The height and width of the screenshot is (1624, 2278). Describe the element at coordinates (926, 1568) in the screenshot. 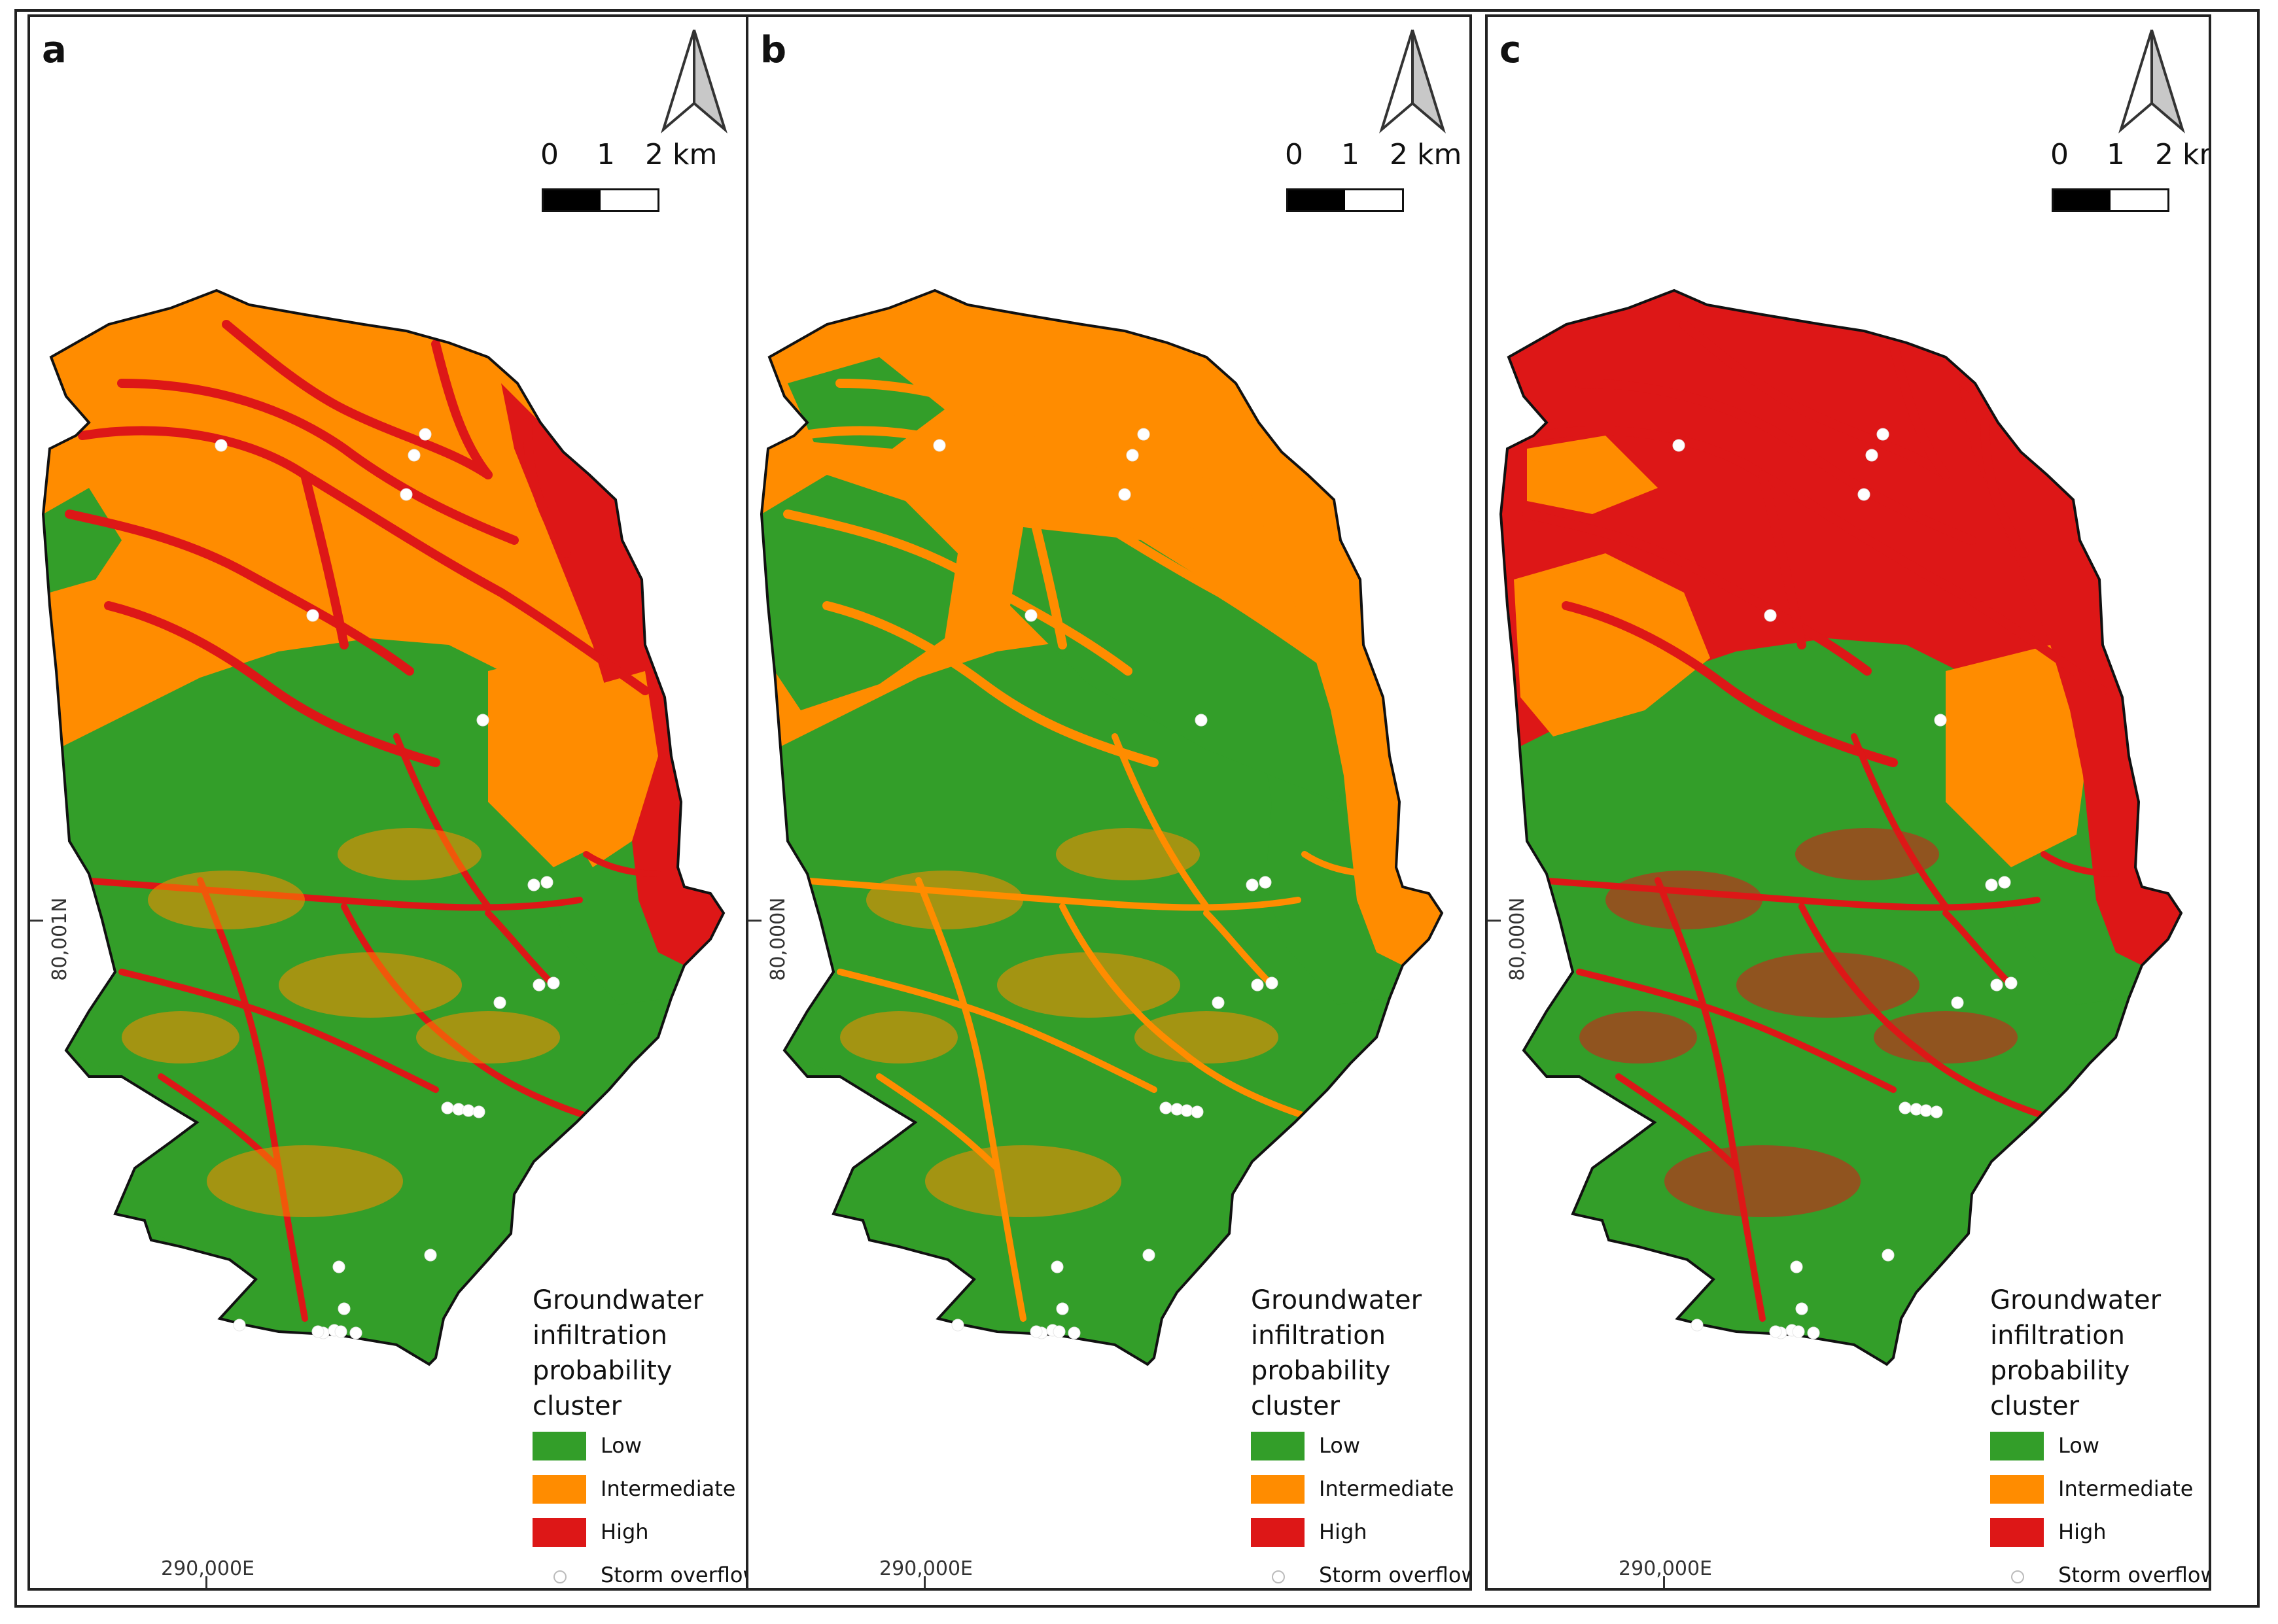

I see `coordinate-east-label: 290,000E` at that location.